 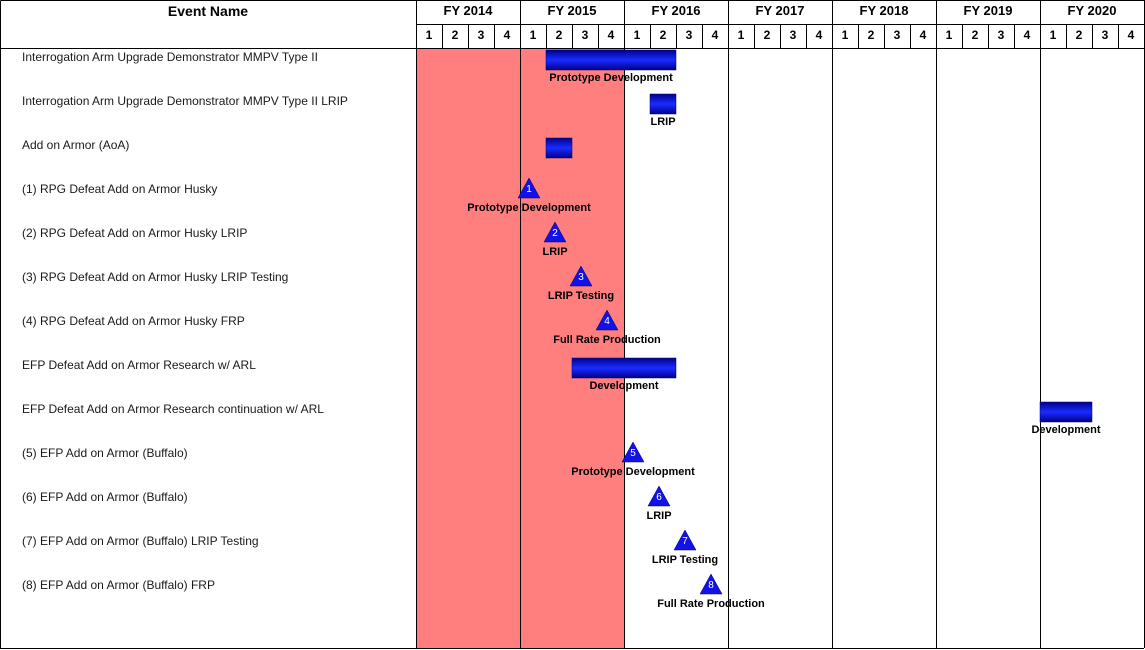 What do you see at coordinates (988, 10) in the screenshot?
I see `fiscal-year-label: FY 2019` at bounding box center [988, 10].